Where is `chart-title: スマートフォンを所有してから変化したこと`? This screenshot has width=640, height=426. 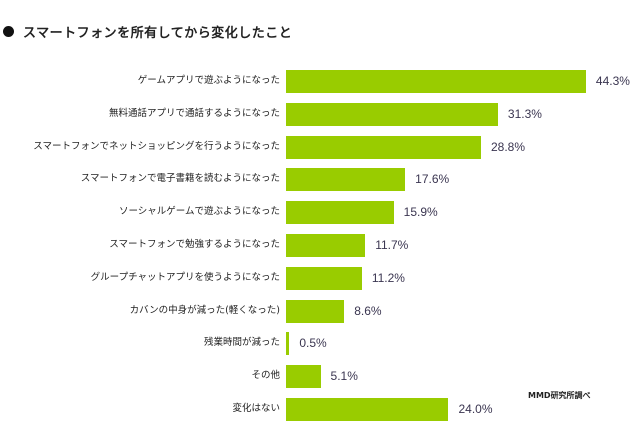 chart-title: スマートフォンを所有してから変化したこと is located at coordinates (147, 31).